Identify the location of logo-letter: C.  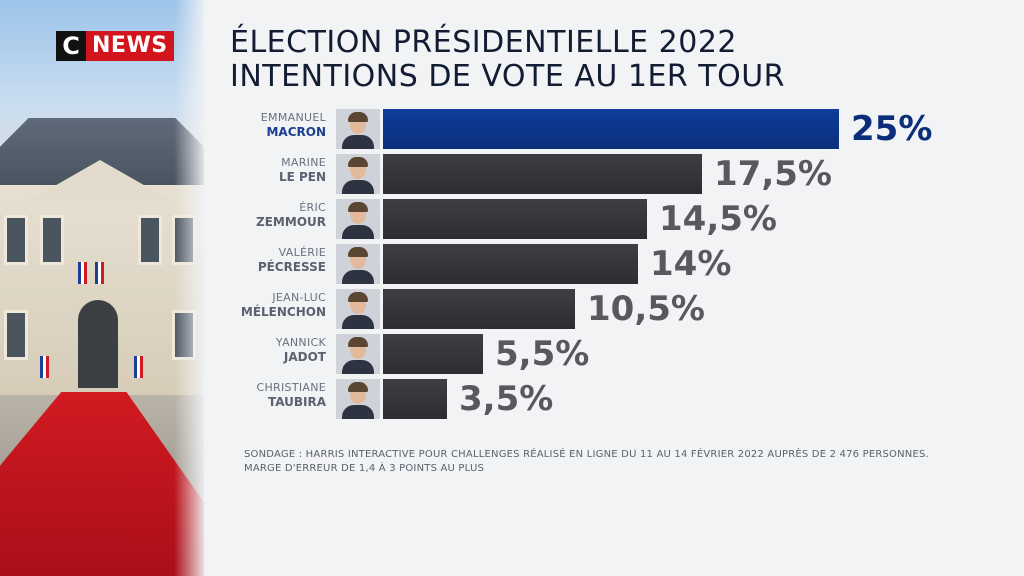
(71, 46).